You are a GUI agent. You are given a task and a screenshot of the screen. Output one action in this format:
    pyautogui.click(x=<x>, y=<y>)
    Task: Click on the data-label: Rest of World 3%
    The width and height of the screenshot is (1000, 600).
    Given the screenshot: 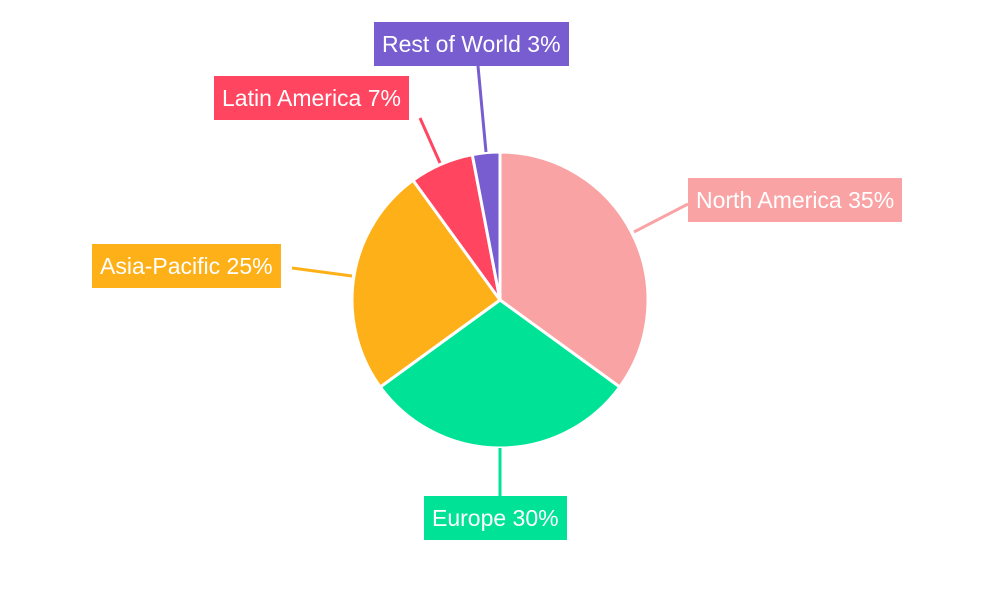 What is the action you would take?
    pyautogui.click(x=471, y=44)
    